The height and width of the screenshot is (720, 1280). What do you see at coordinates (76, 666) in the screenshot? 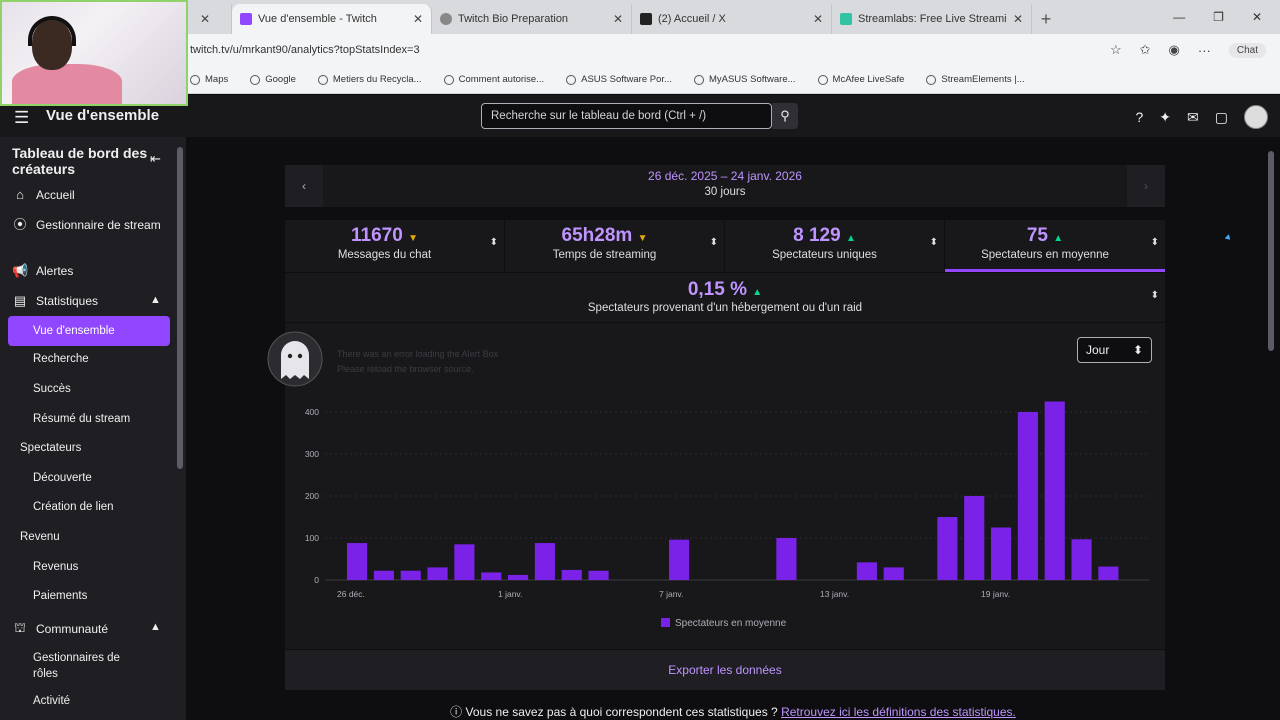
I see `sidebar-item-roles: Gestionnaires de rôles` at bounding box center [76, 666].